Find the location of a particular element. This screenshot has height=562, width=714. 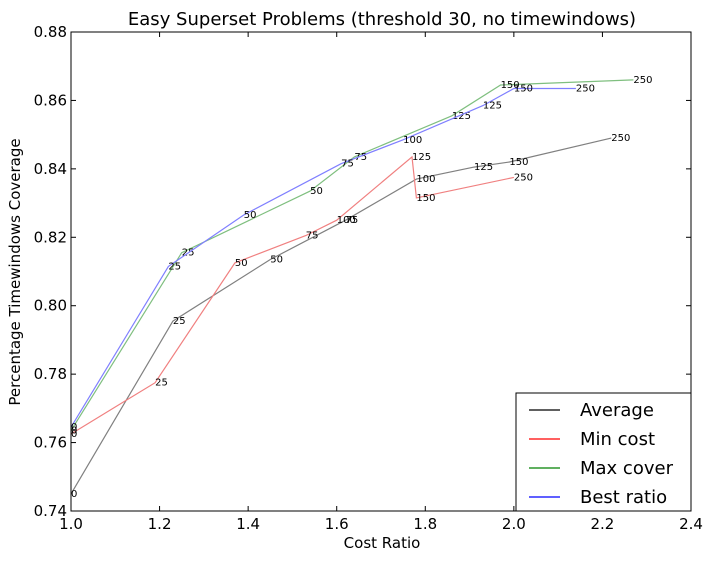

y-tick-label: 0.76 is located at coordinates (50, 443).